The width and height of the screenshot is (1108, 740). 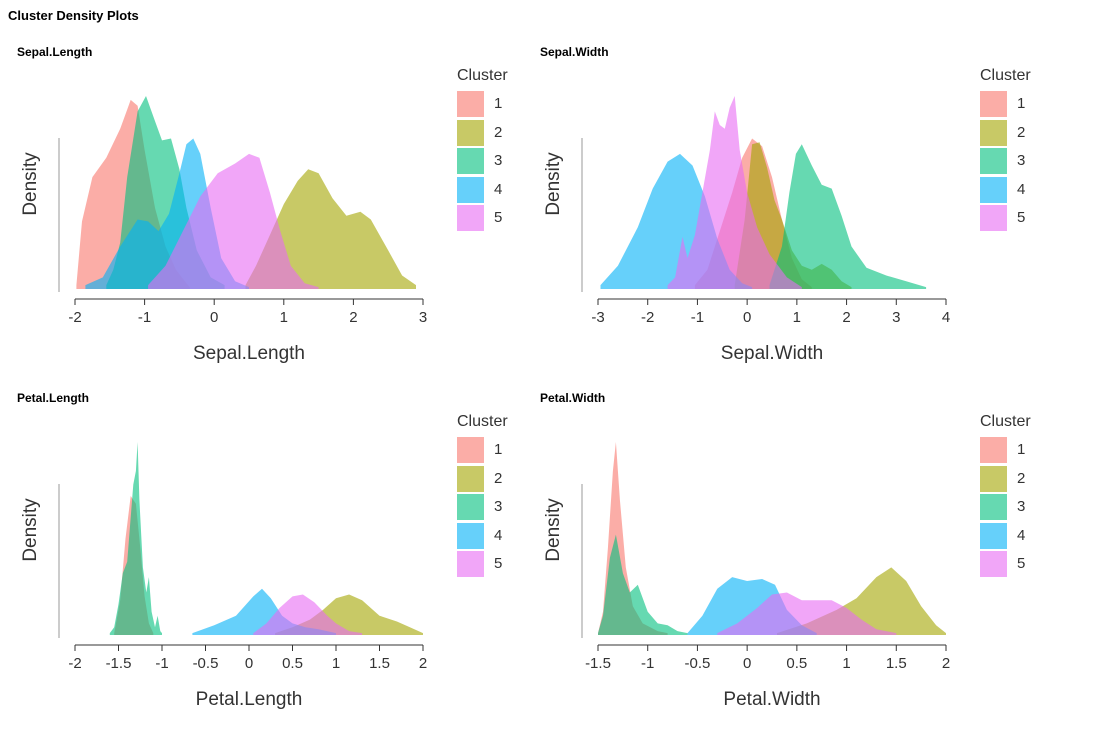 What do you see at coordinates (597, 317) in the screenshot?
I see `x-tick-label: -3` at bounding box center [597, 317].